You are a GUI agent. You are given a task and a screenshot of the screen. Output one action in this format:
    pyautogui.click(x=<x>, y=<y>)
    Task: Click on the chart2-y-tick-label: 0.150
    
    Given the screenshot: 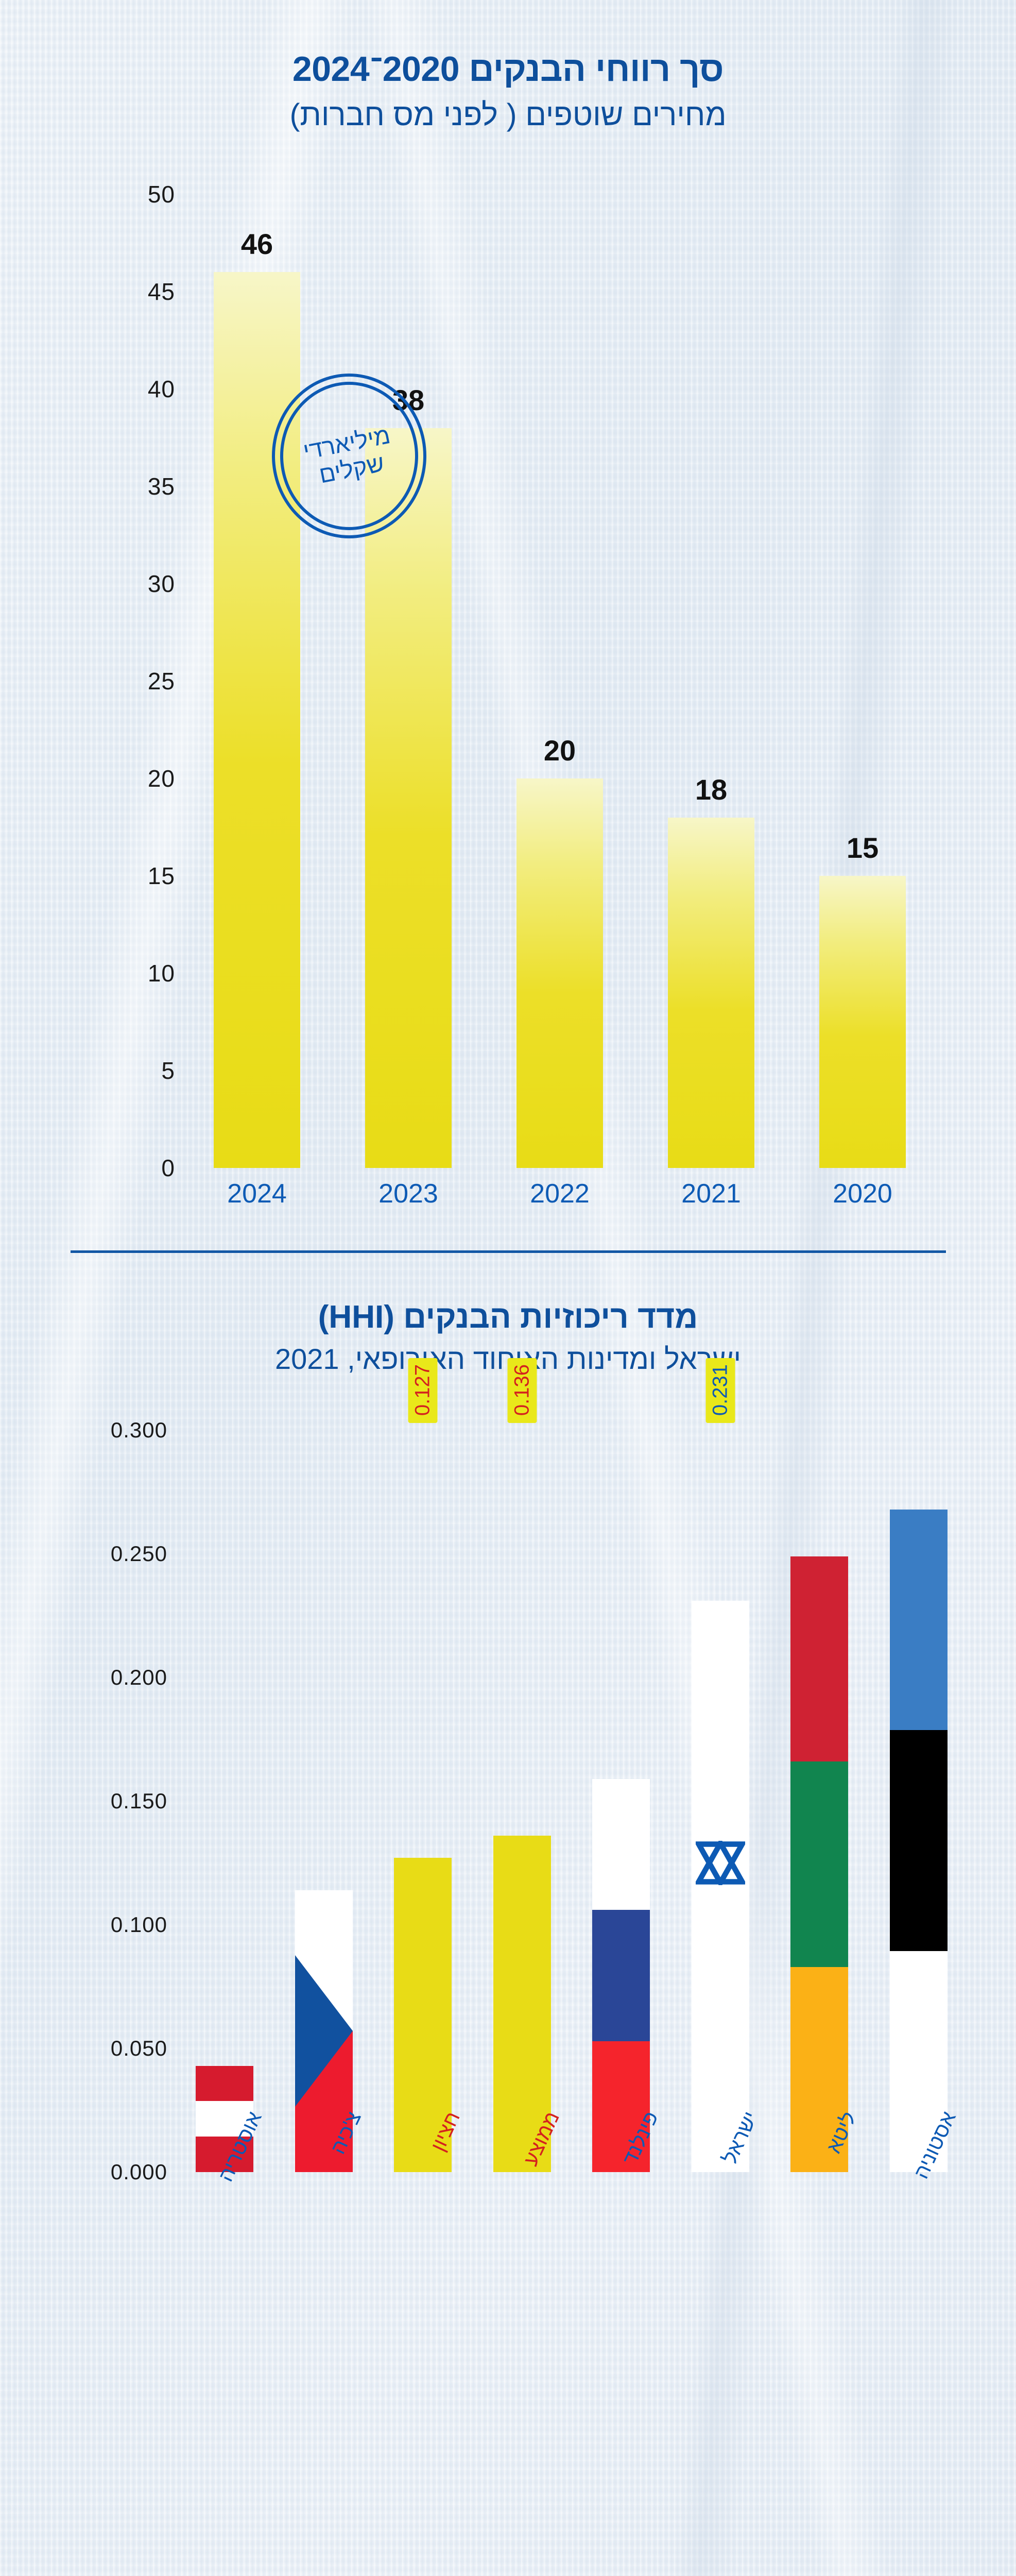 What is the action you would take?
    pyautogui.click(x=138, y=1800)
    